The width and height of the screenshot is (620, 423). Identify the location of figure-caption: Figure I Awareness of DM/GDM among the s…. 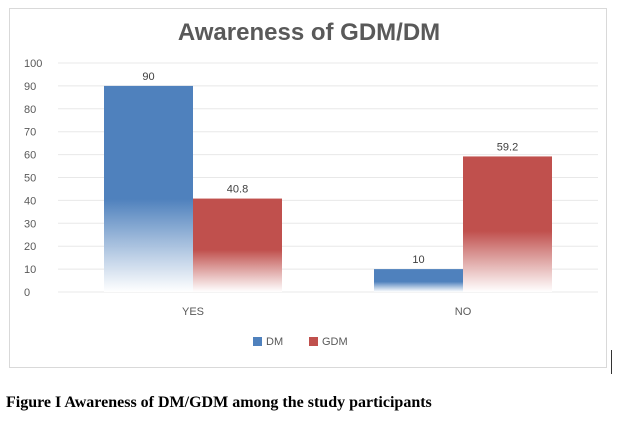
(219, 402).